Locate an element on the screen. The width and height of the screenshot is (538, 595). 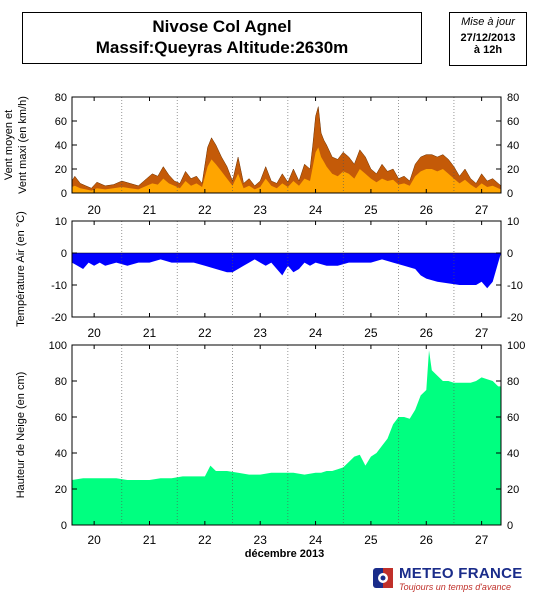
y-axis-label: Température Air (en °C) is located at coordinates (21, 269).